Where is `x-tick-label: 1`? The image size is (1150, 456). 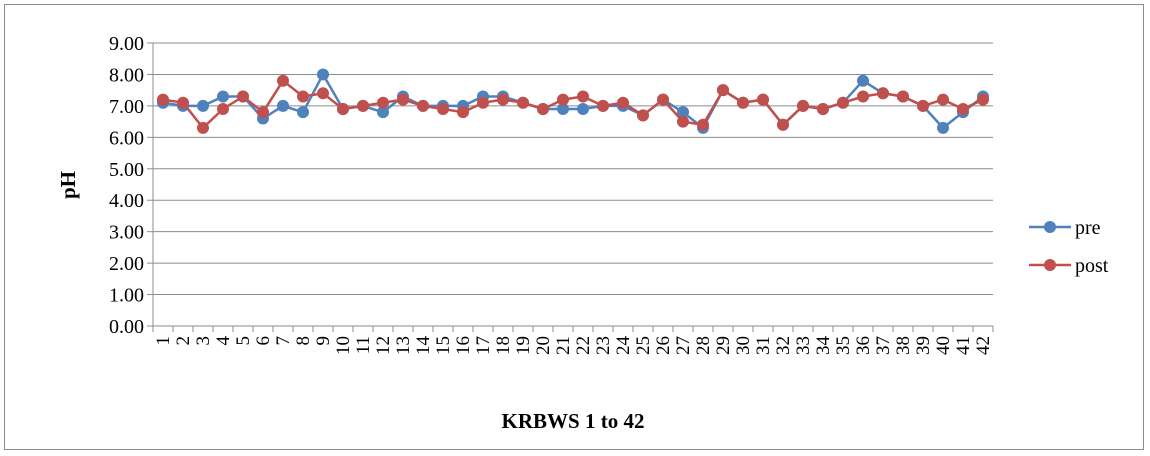
x-tick-label: 1 is located at coordinates (163, 341).